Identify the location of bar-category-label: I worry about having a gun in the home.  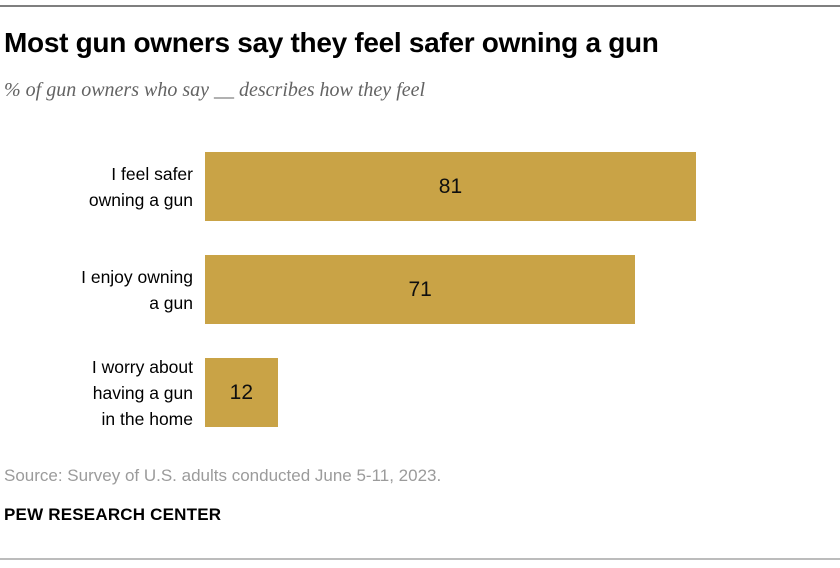
(142, 392).